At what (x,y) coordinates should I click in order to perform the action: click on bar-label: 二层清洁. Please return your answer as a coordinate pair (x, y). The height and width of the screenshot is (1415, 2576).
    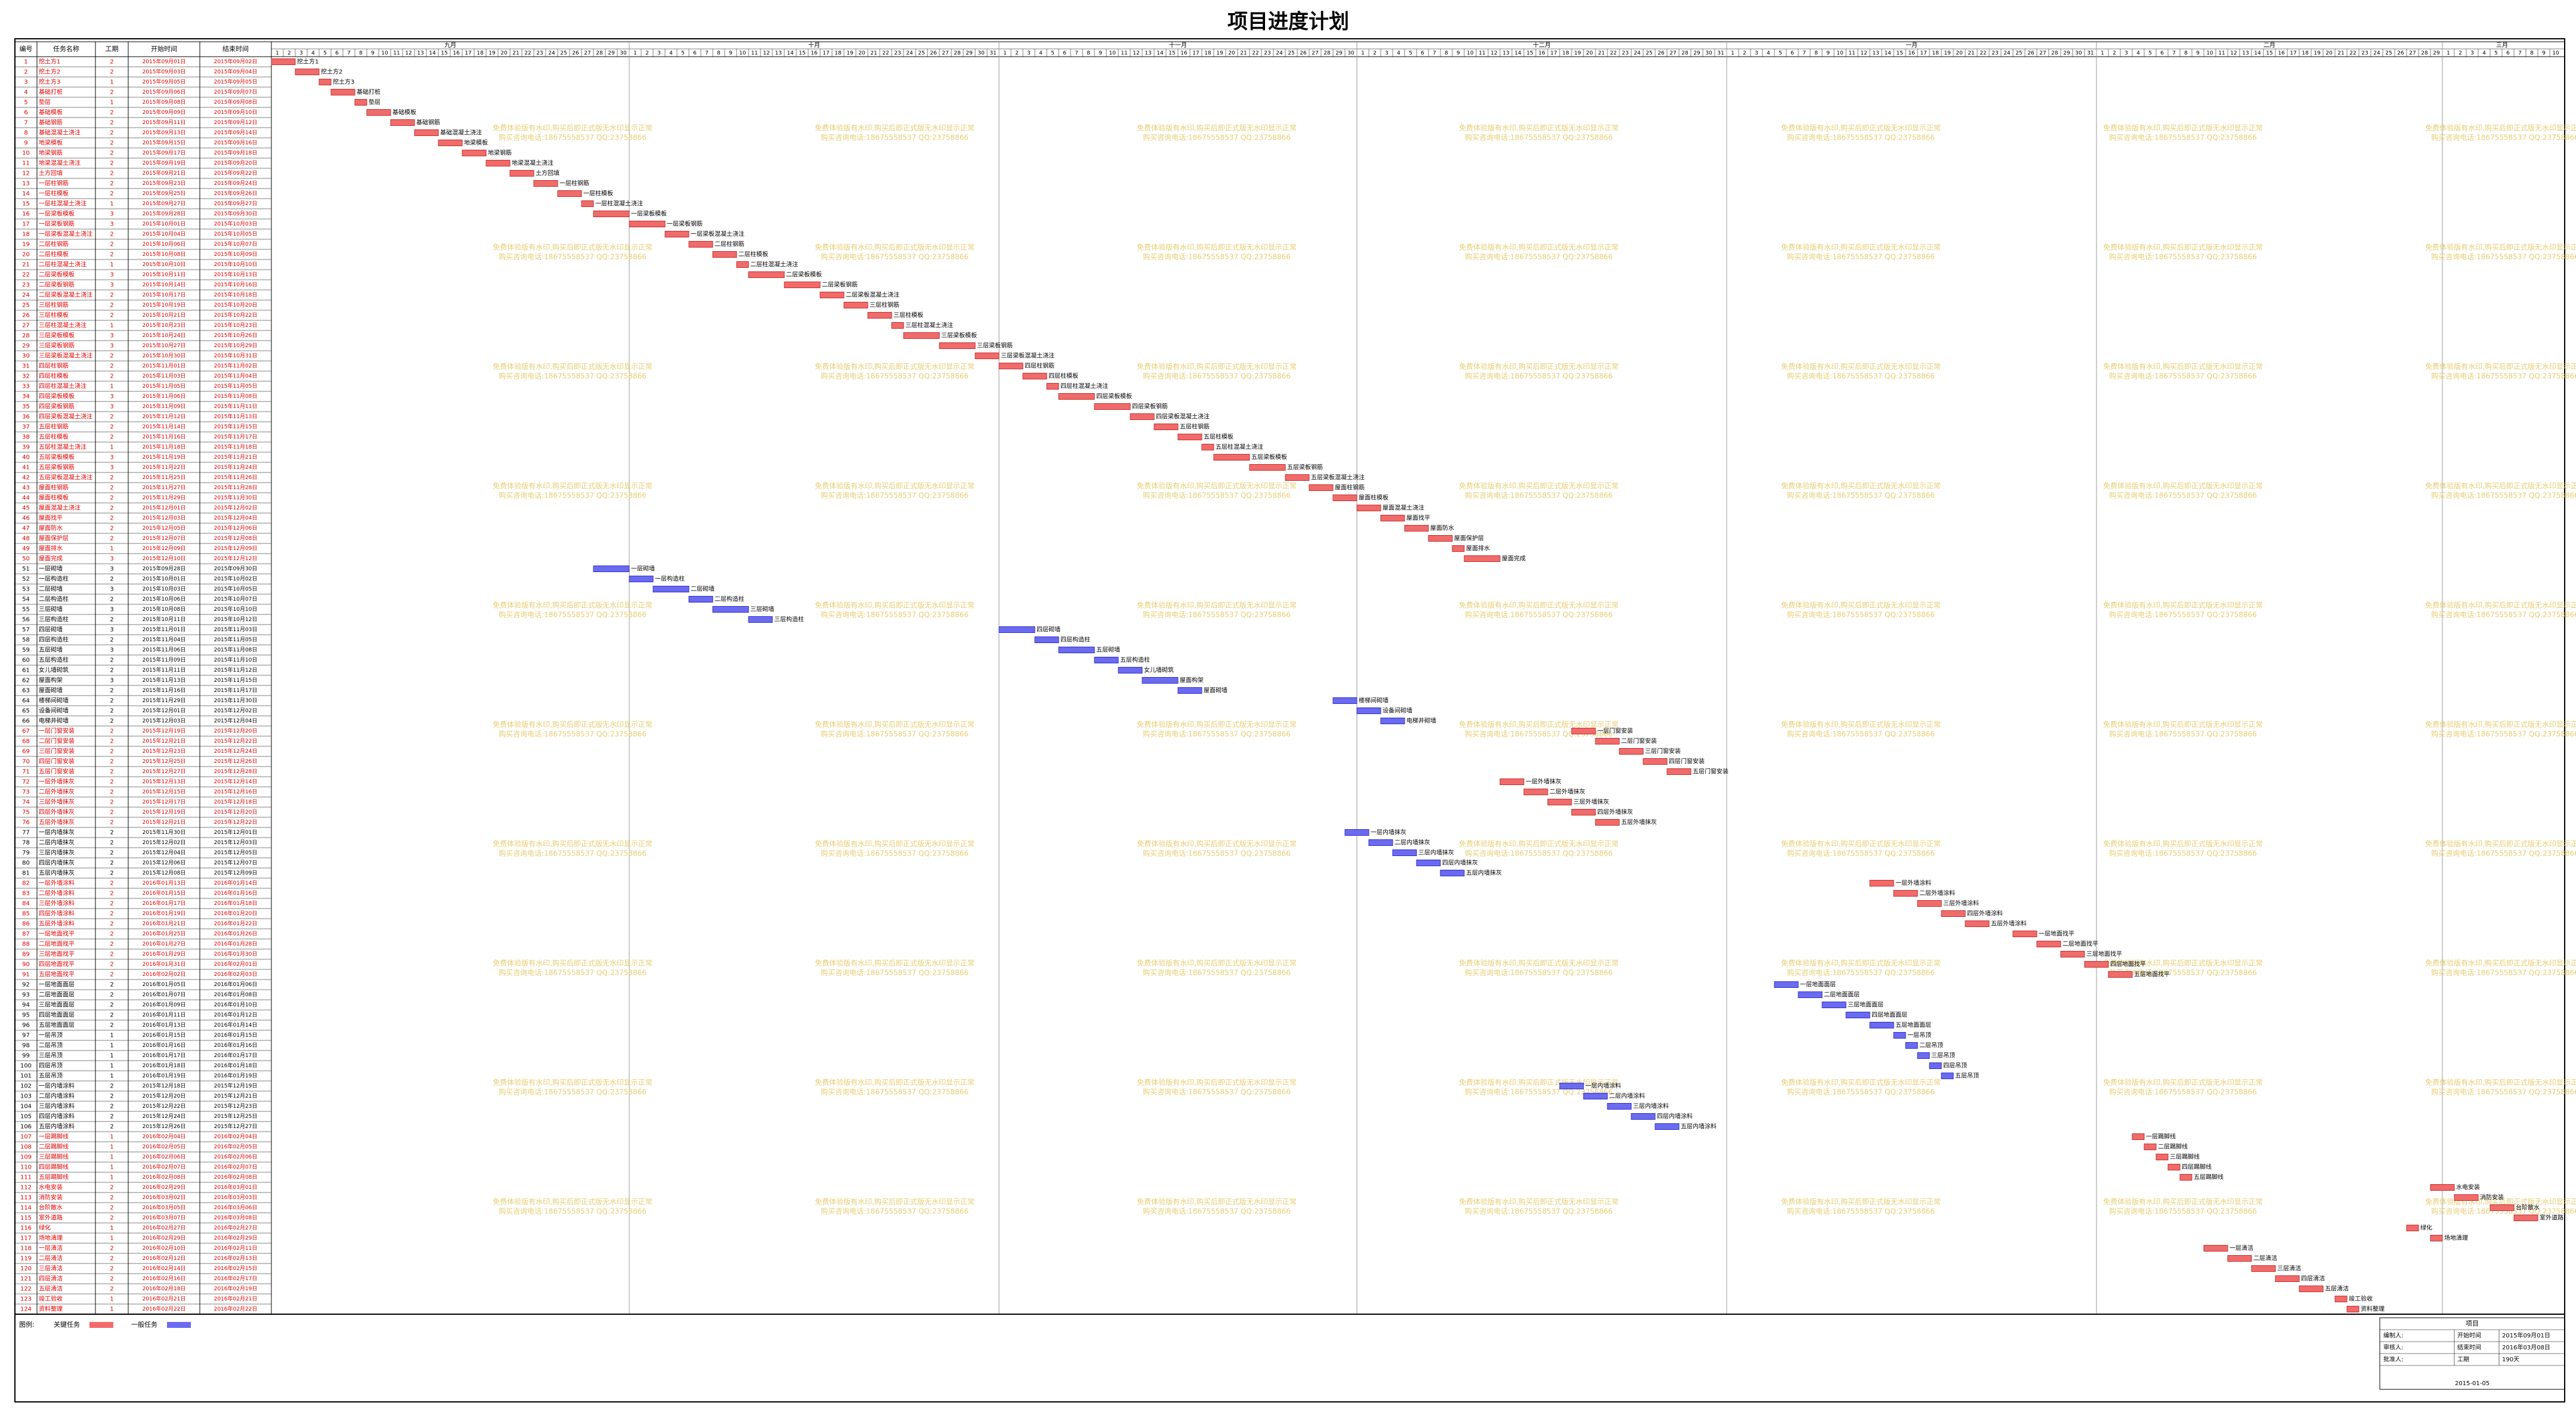
    Looking at the image, I should click on (2265, 1259).